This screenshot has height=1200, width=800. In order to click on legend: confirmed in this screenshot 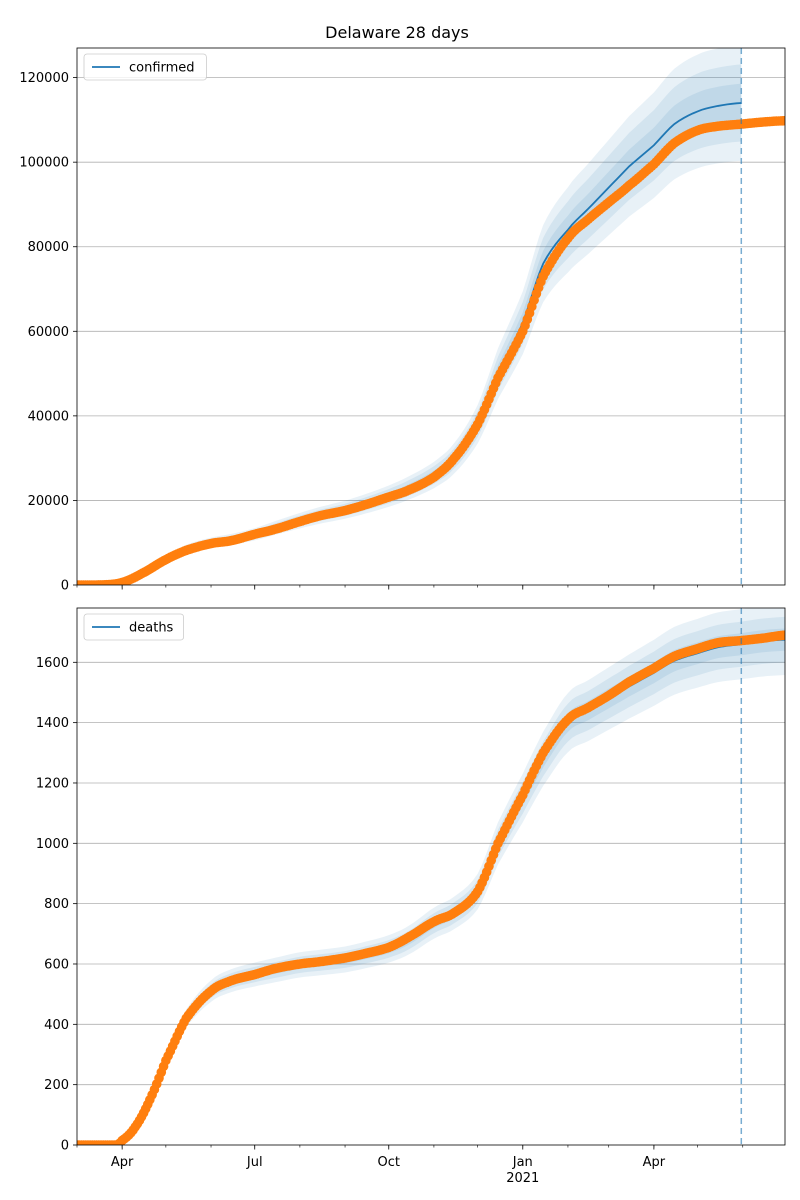, I will do `click(145, 67)`.